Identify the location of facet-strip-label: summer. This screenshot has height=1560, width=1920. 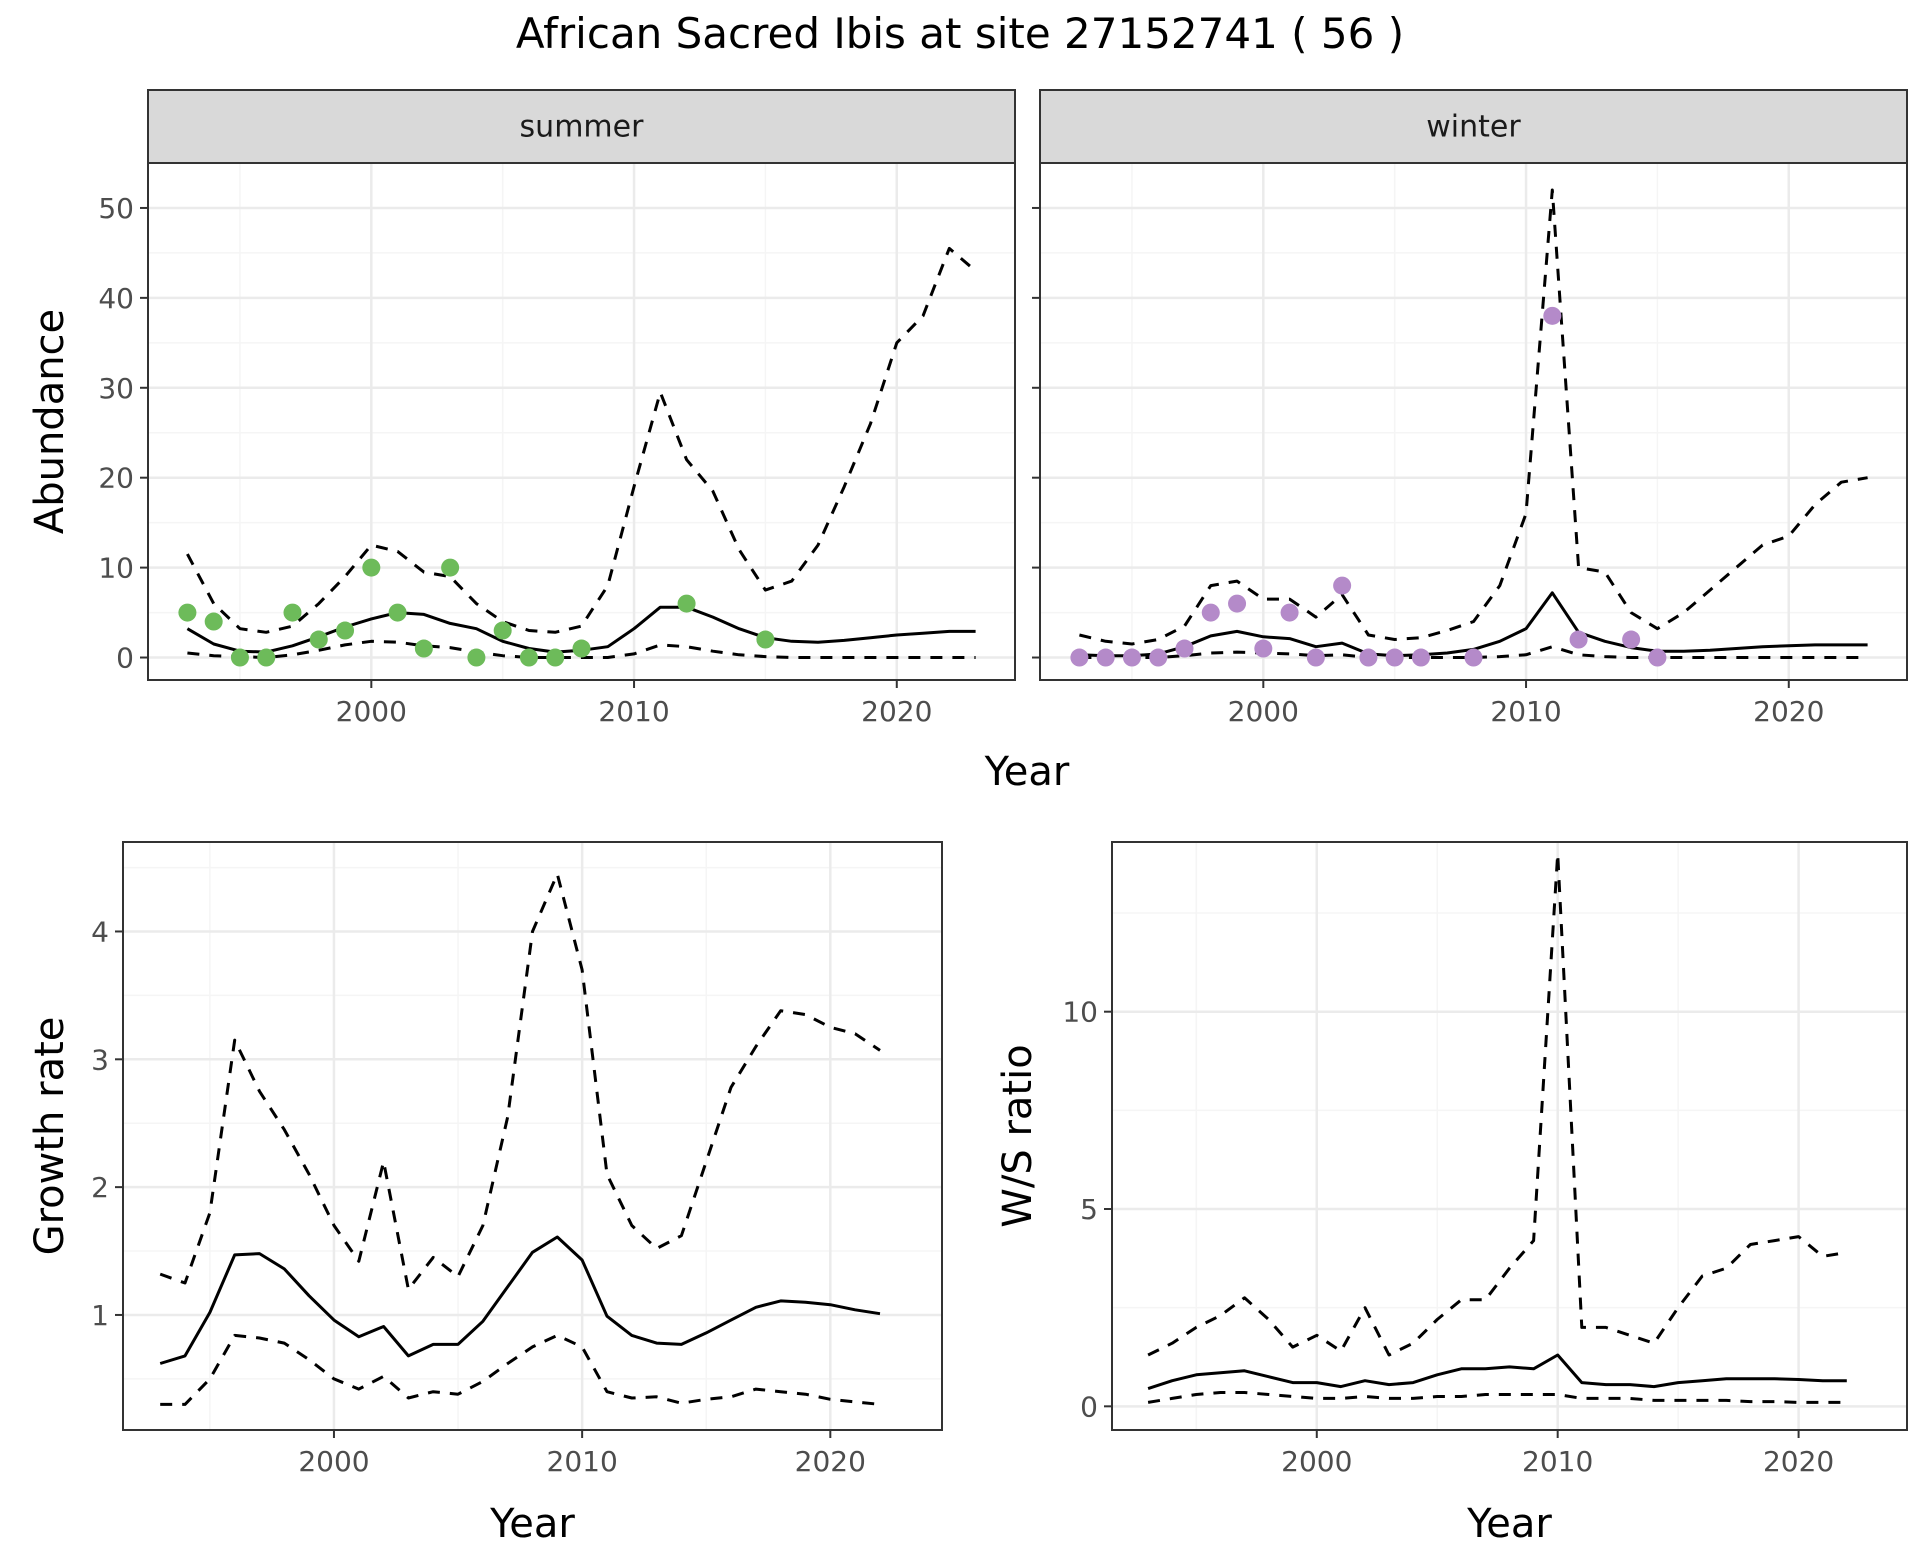
(582, 127).